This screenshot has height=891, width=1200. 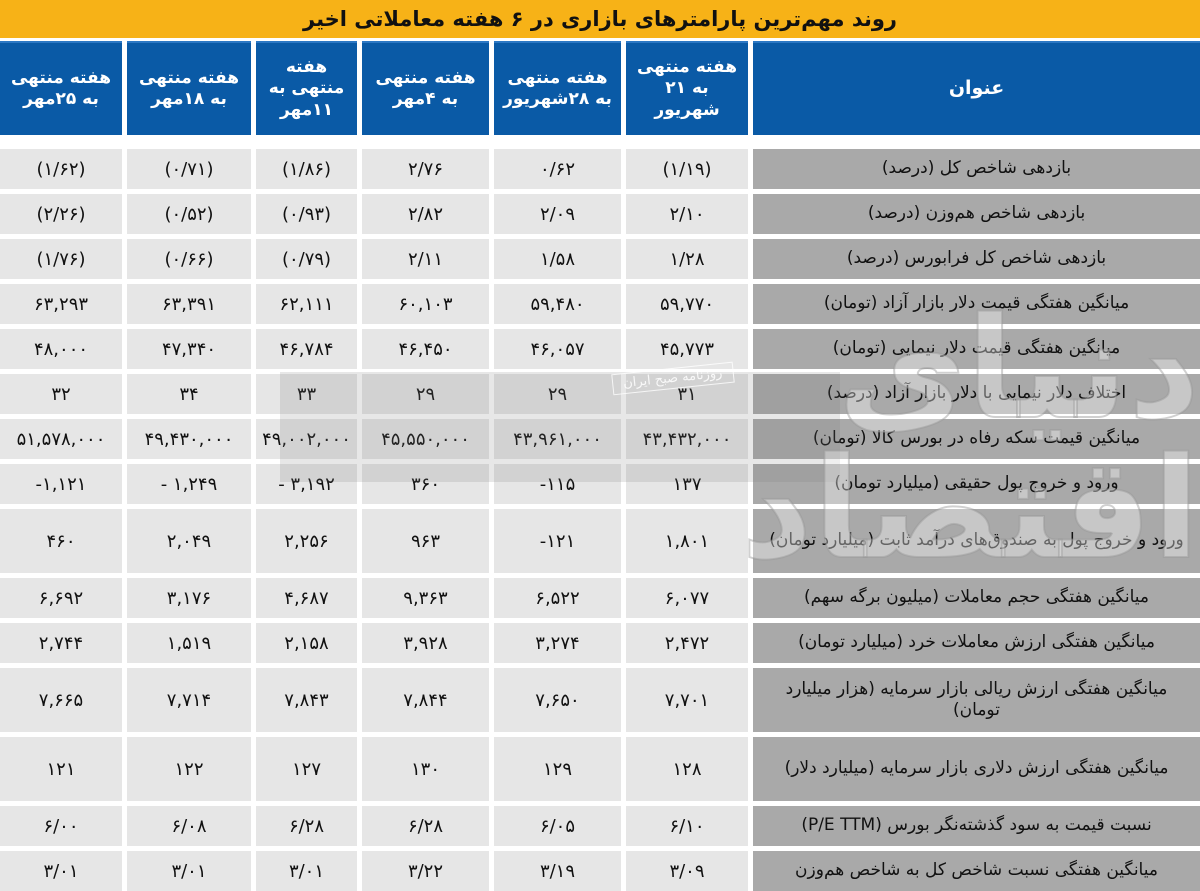 I want to click on table-cell: ۹۶۳, so click(x=425, y=541).